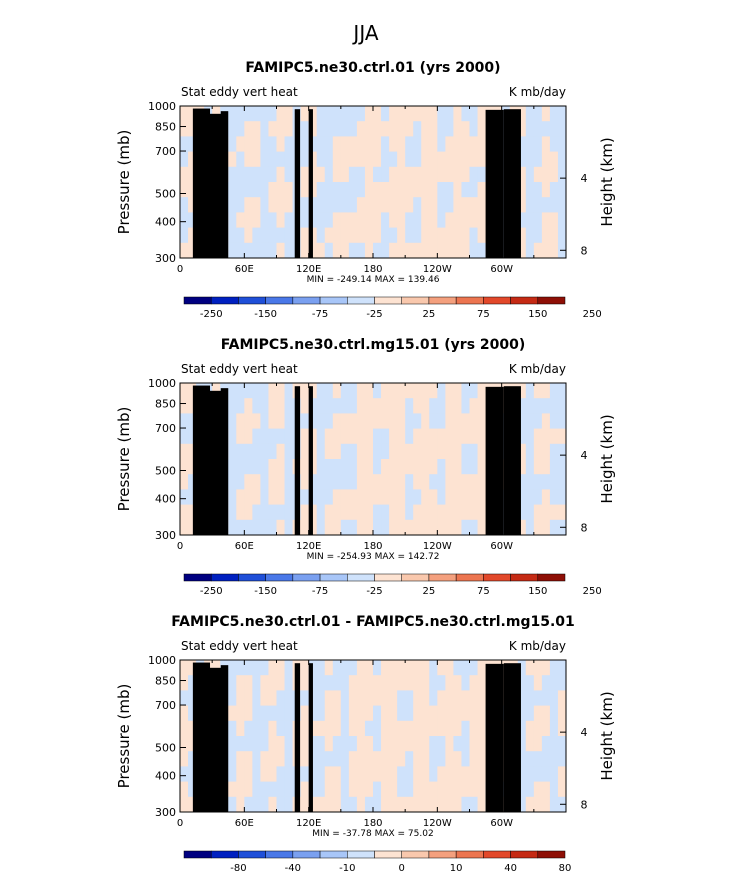 This screenshot has height=888, width=733. What do you see at coordinates (180, 546) in the screenshot?
I see `x-tick-label: 0` at bounding box center [180, 546].